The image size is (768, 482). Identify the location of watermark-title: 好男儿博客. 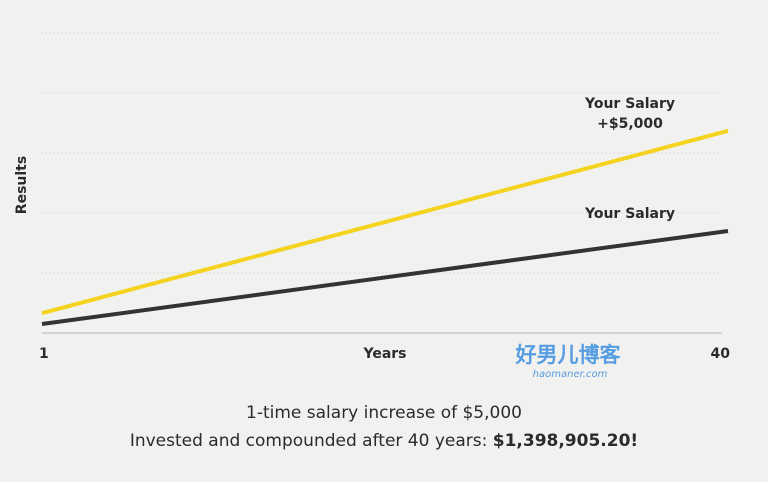
(568, 355).